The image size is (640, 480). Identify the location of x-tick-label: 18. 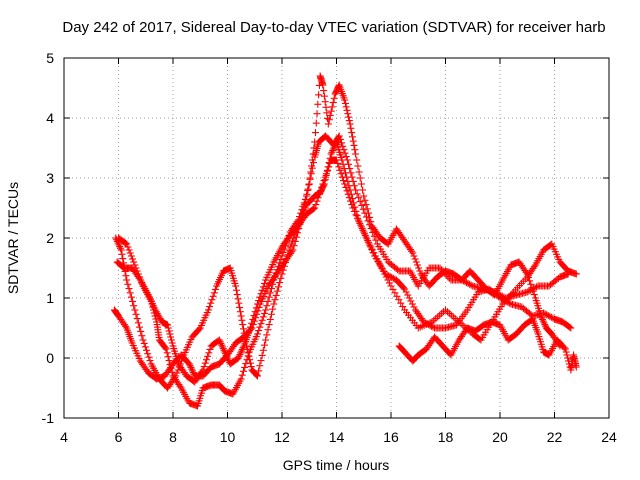
(446, 437).